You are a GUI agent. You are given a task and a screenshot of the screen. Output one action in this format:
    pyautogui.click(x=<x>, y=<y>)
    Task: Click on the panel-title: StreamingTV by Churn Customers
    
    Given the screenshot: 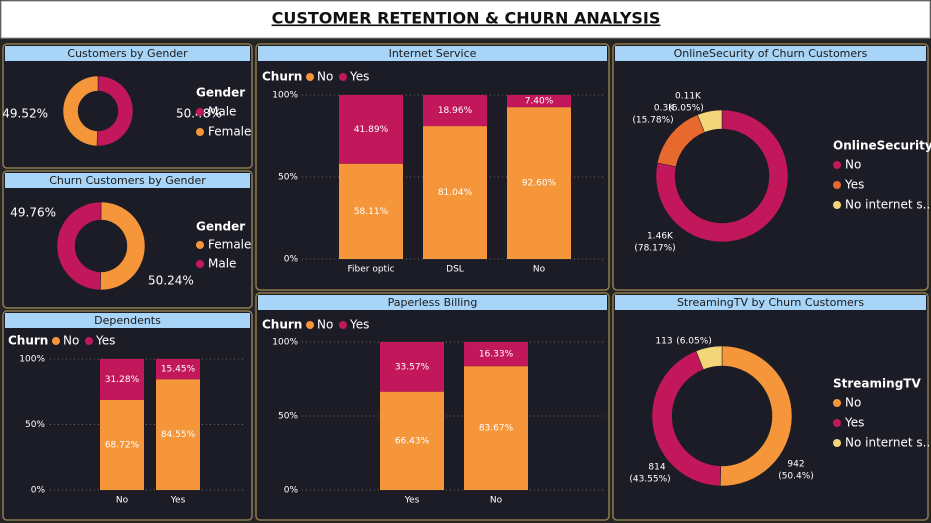 What is the action you would take?
    pyautogui.click(x=770, y=302)
    